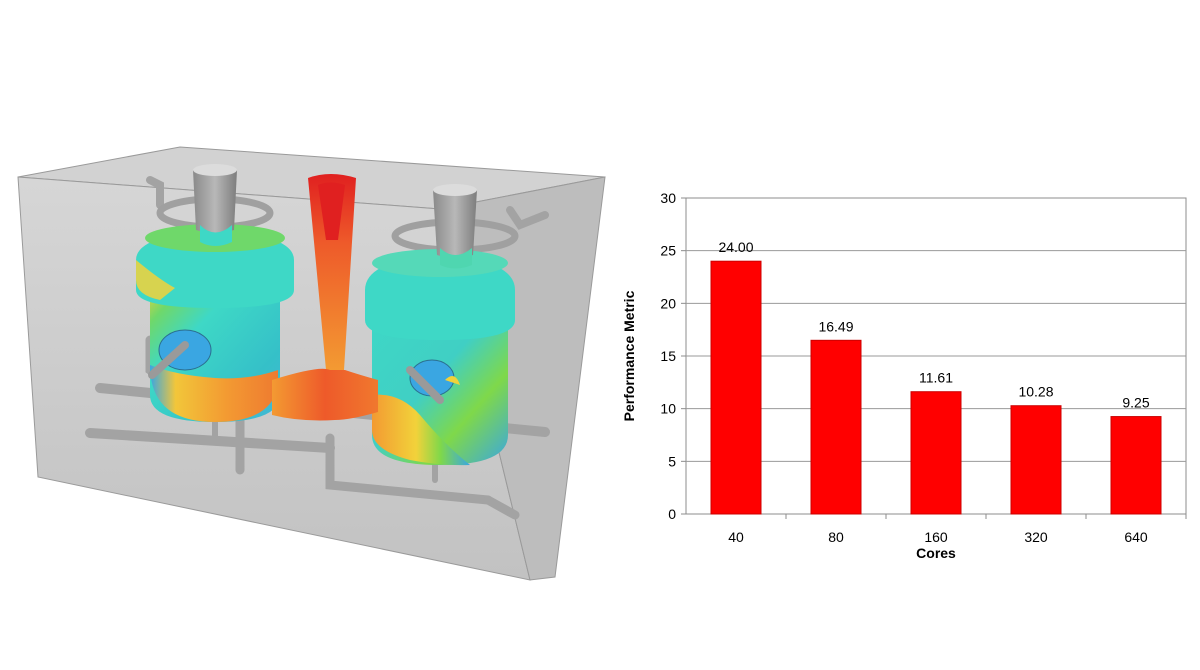 The image size is (1200, 670). I want to click on y-tick-label: 15, so click(668, 356).